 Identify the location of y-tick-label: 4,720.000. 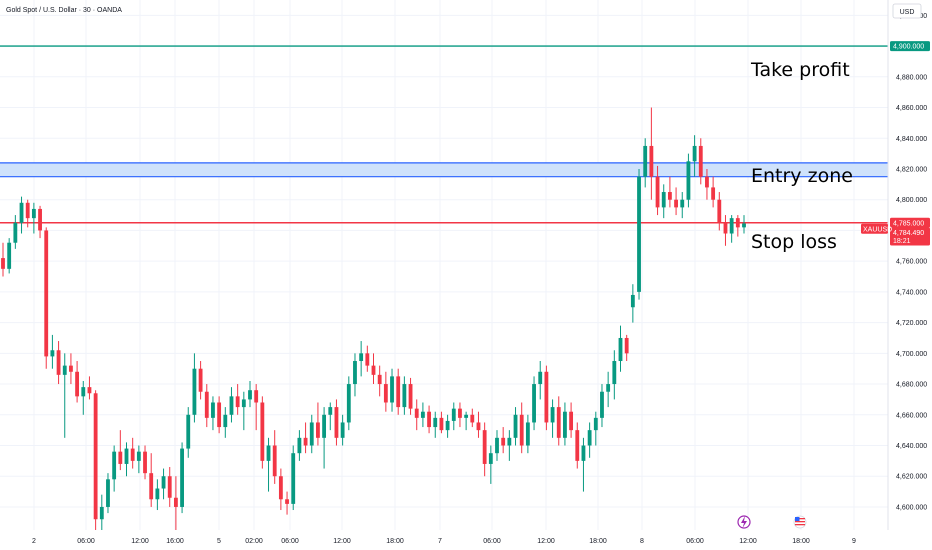
(911, 323).